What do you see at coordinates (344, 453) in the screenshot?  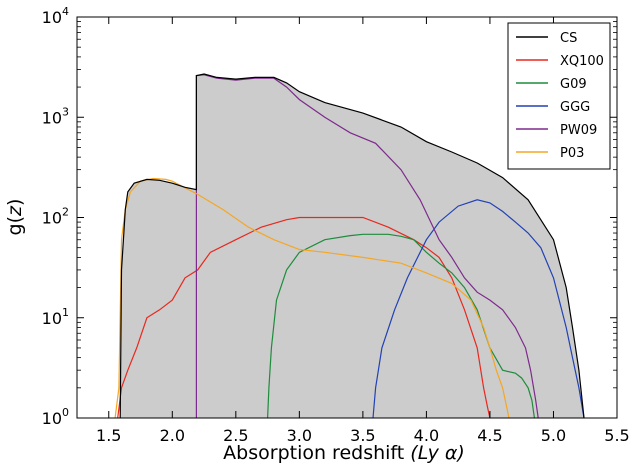 I see `x-axis-label: Absorption redshift (Ly α)` at bounding box center [344, 453].